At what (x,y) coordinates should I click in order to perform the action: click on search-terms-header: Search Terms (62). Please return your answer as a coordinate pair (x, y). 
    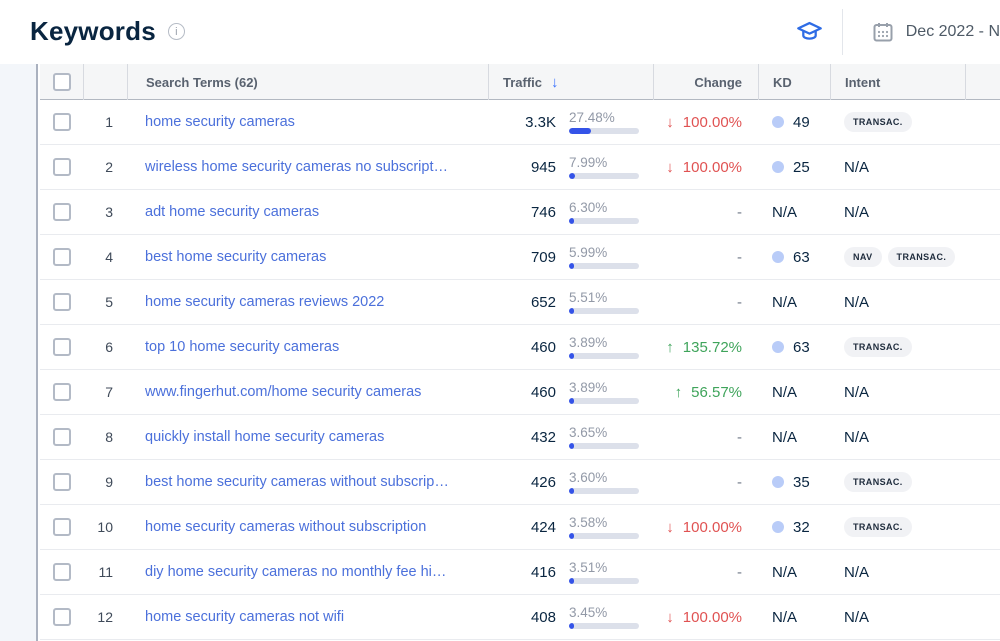
    Looking at the image, I should click on (307, 82).